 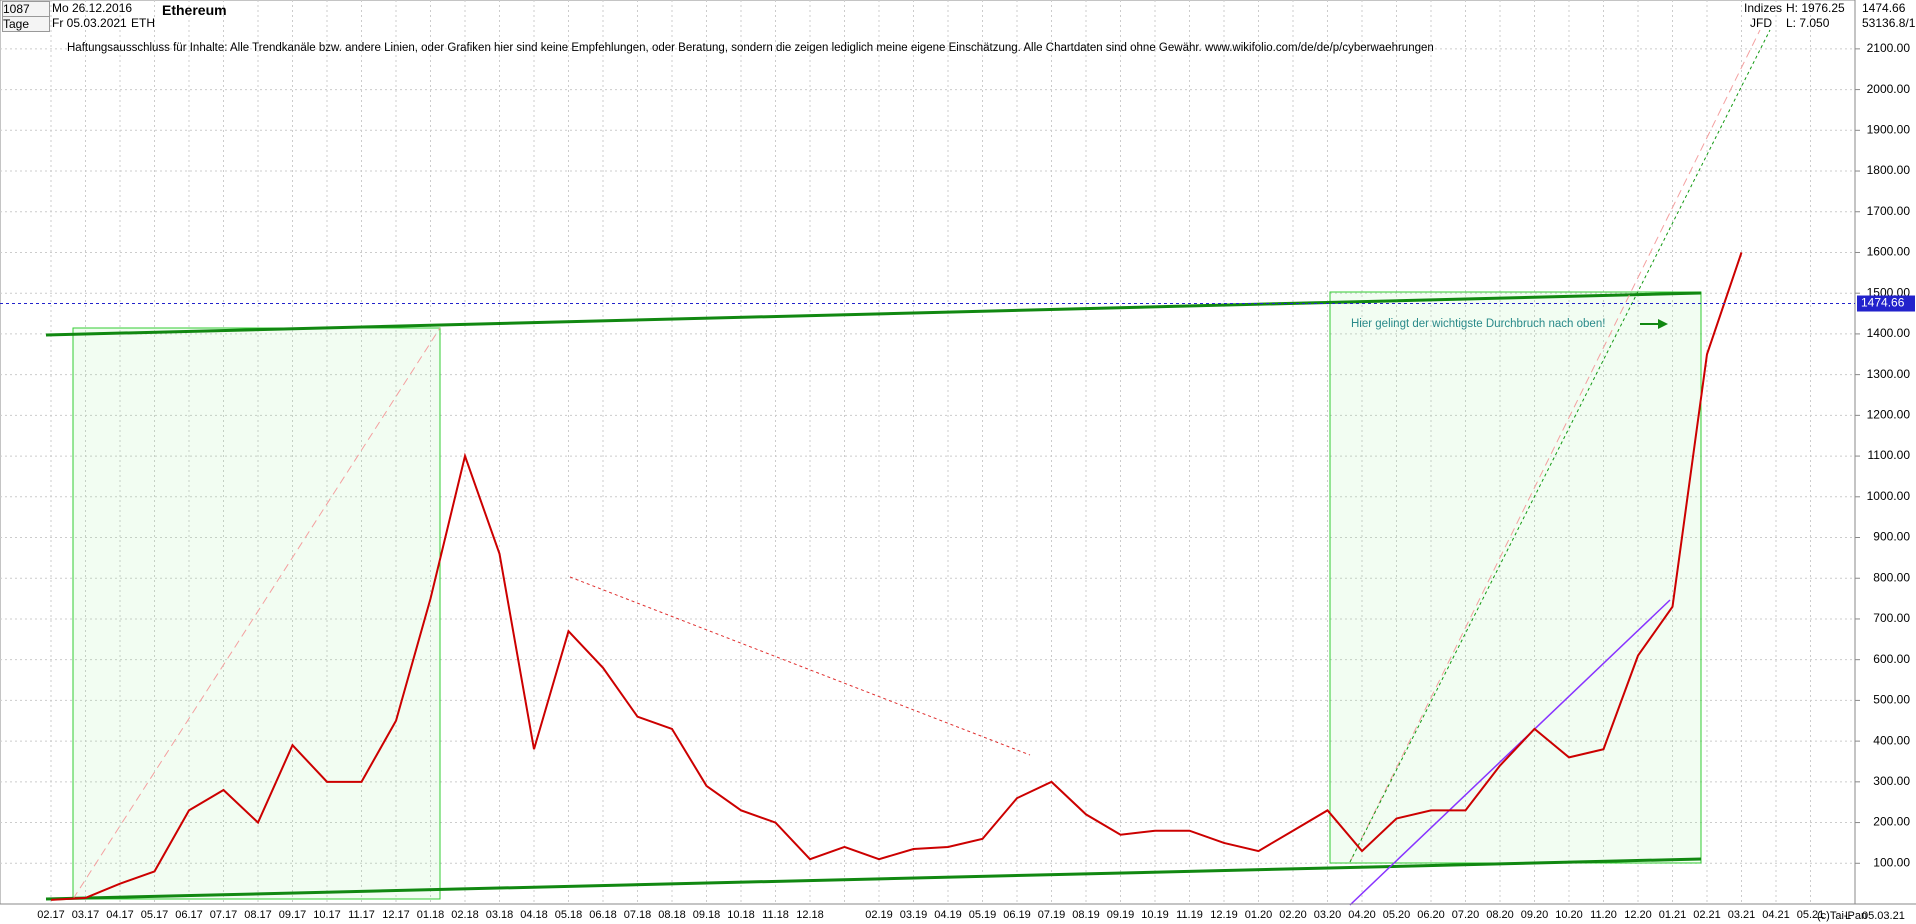 I want to click on x-tick-label: 06.17, so click(x=189, y=915).